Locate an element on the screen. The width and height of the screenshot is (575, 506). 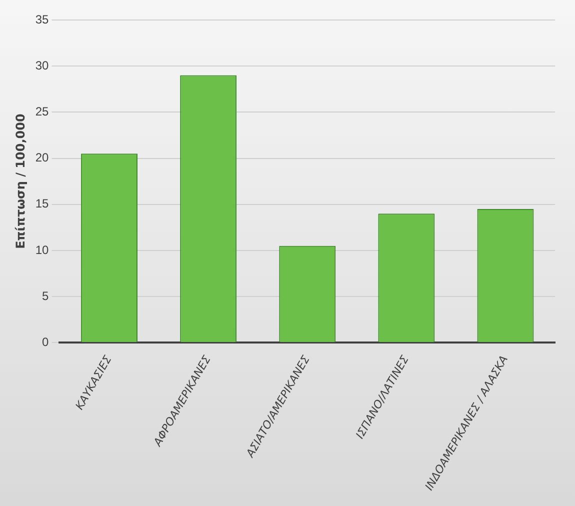
y-tick-label: 25 is located at coordinates (42, 111).